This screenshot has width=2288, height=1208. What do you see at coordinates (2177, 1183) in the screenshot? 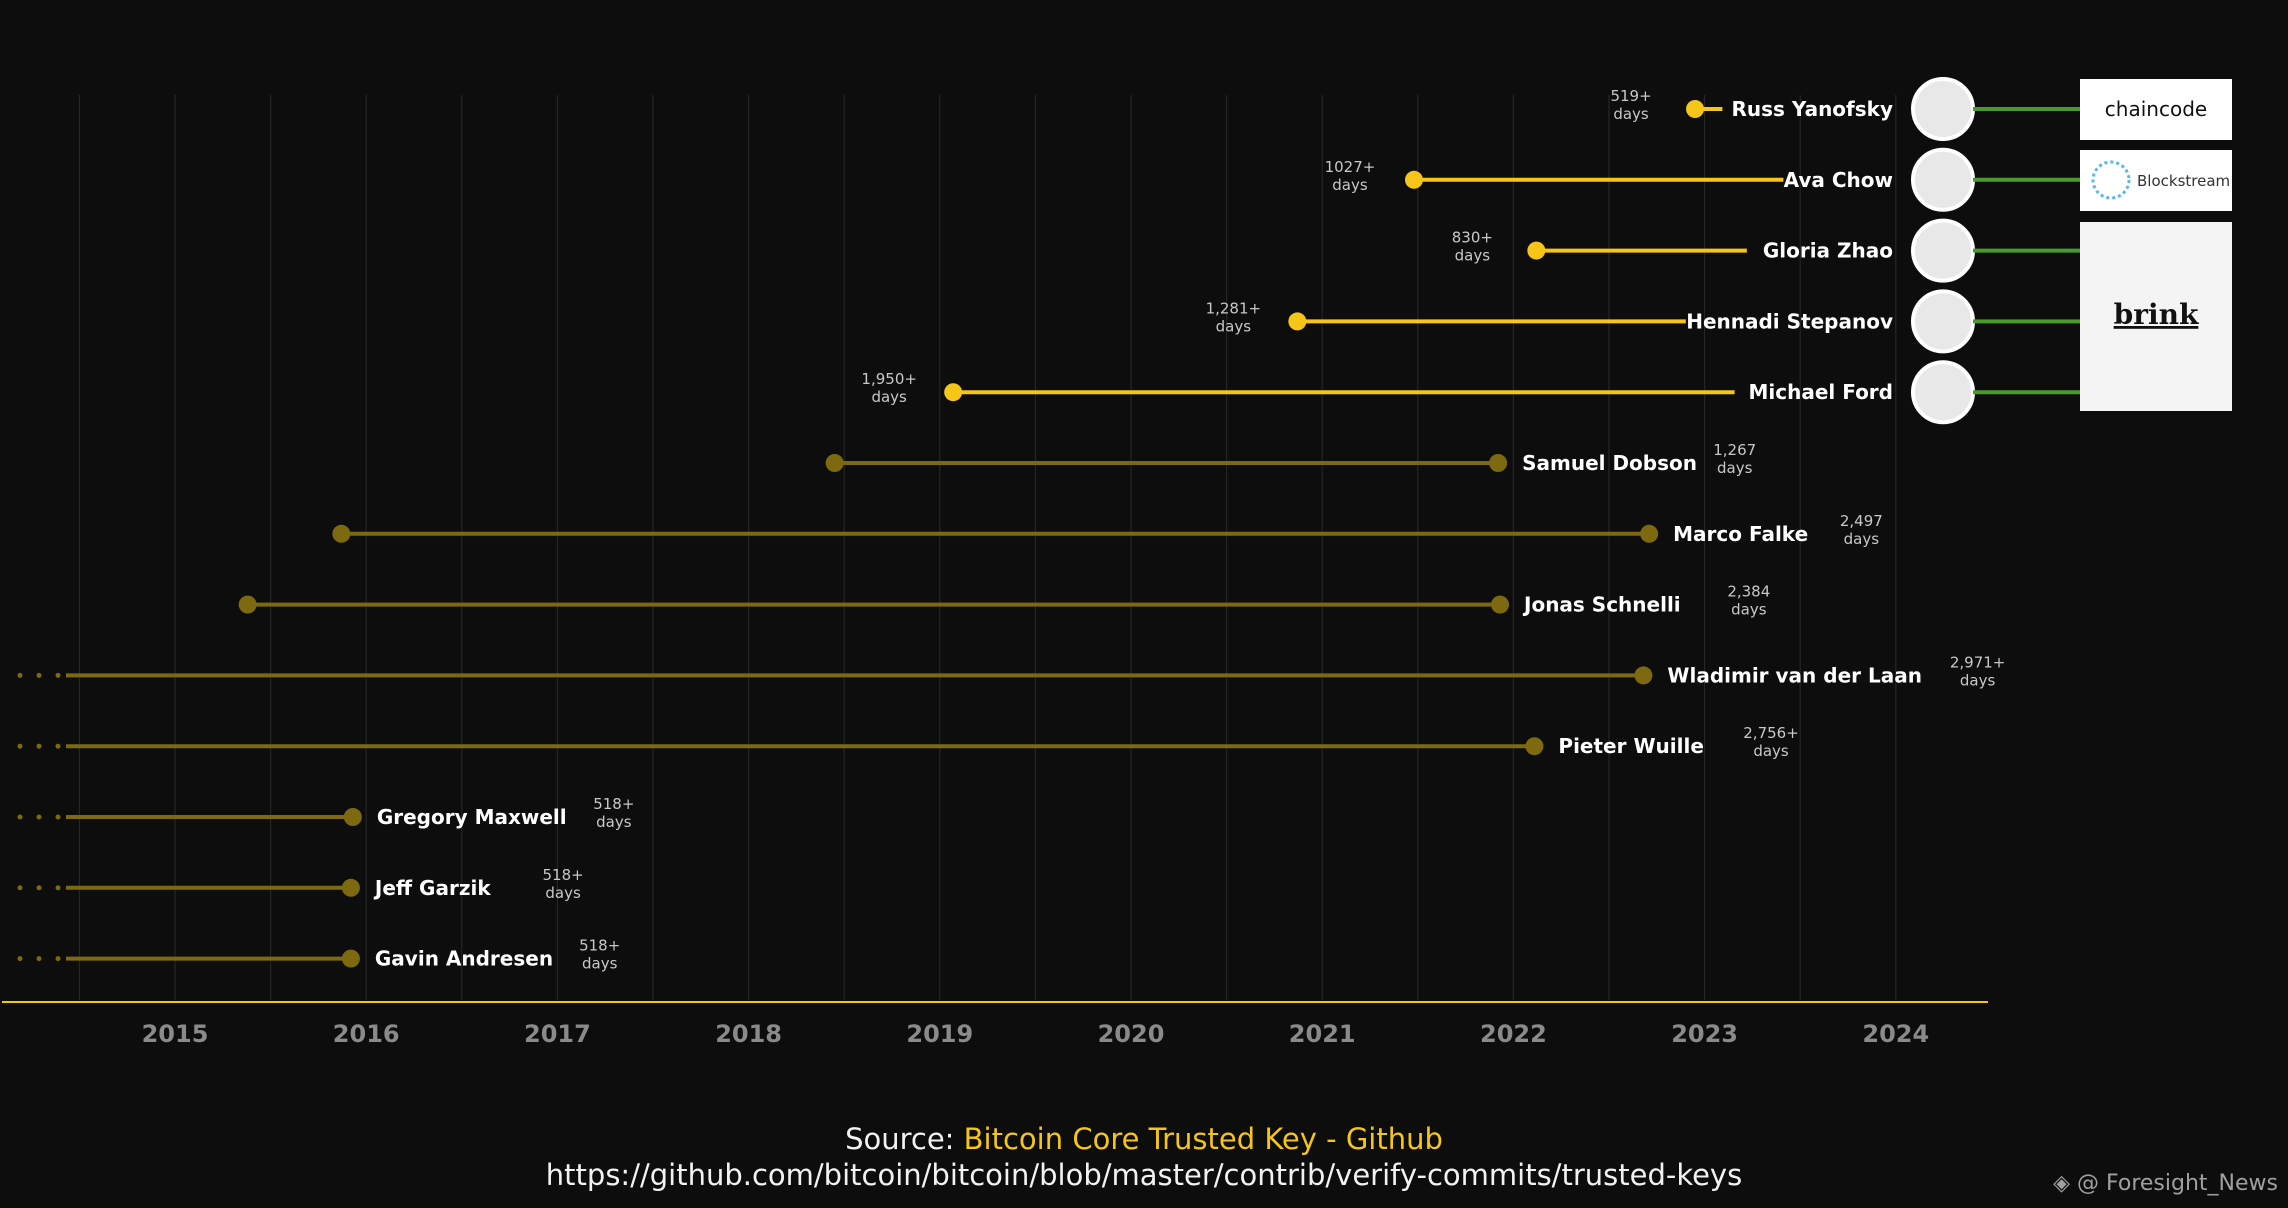
I see `watermark-text: @ Foresight_News` at bounding box center [2177, 1183].